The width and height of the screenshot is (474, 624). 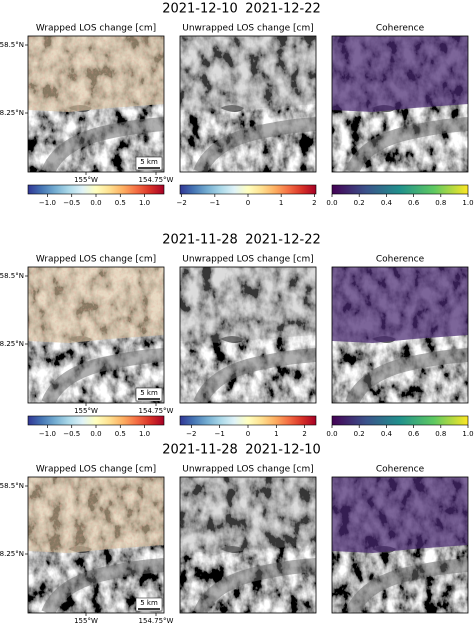 What do you see at coordinates (47, 203) in the screenshot?
I see `colorbar-tick-label: −1.0` at bounding box center [47, 203].